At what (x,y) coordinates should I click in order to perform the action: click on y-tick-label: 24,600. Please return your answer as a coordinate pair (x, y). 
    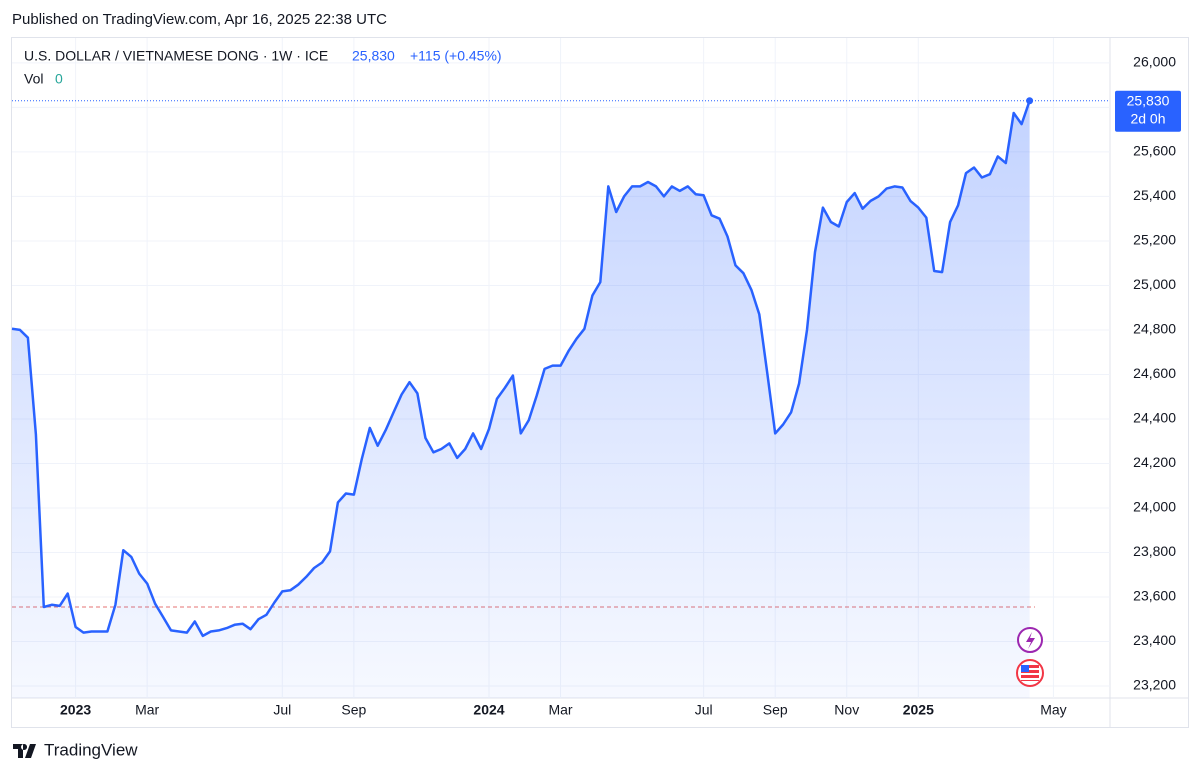
    Looking at the image, I should click on (1154, 373).